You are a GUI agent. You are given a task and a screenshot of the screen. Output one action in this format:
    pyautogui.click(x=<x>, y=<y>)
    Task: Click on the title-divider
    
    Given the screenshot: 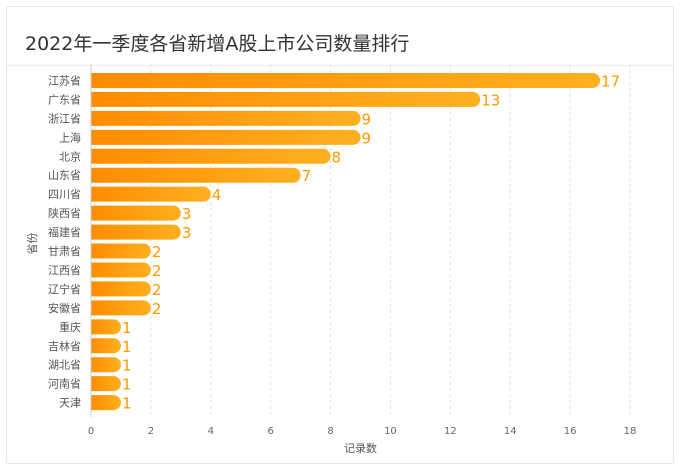 What is the action you would take?
    pyautogui.click(x=340, y=65)
    